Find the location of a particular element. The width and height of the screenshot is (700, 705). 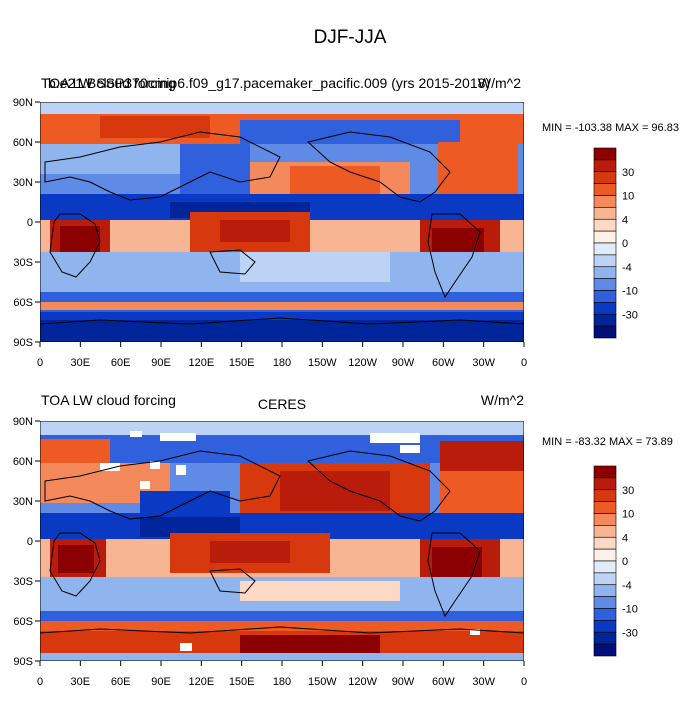

panel-ceres-colorbar-label: 4 is located at coordinates (625, 538).